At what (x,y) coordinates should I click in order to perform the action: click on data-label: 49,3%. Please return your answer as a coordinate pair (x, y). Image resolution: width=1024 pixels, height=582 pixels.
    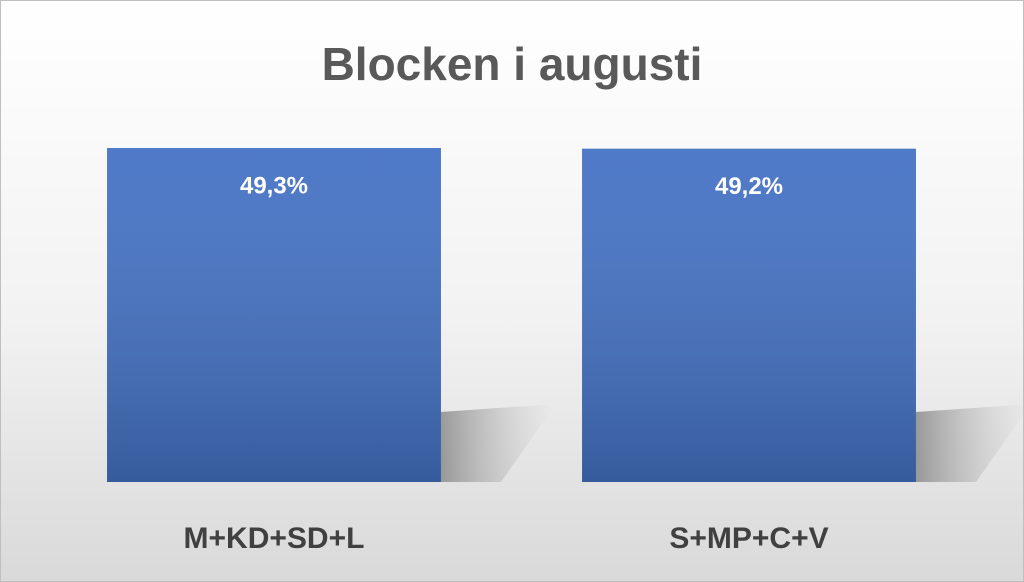
    Looking at the image, I should click on (274, 185).